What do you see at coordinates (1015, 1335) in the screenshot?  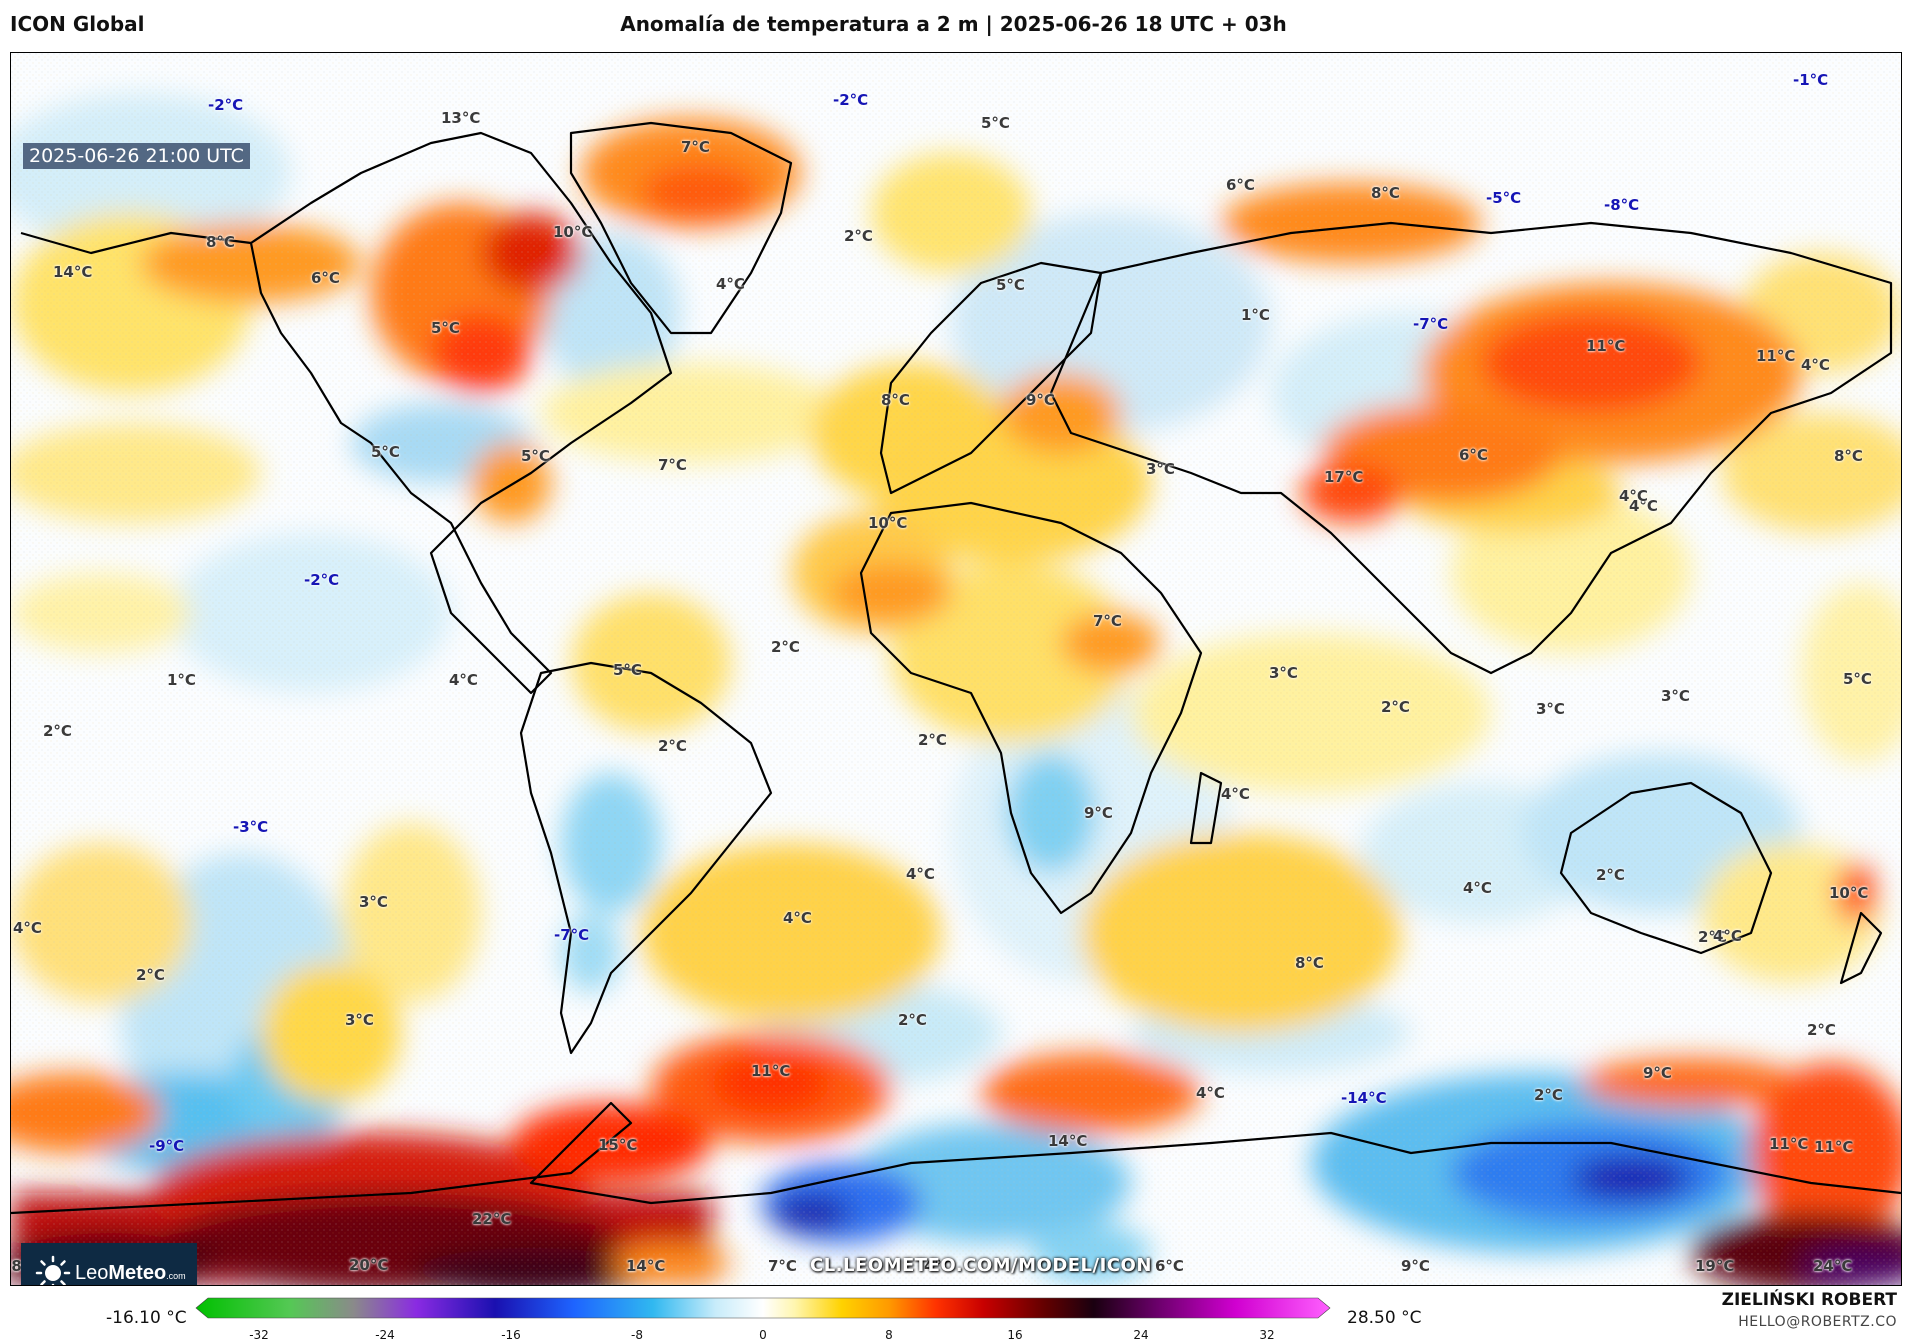 I see `colorbar-tick-label: 16` at bounding box center [1015, 1335].